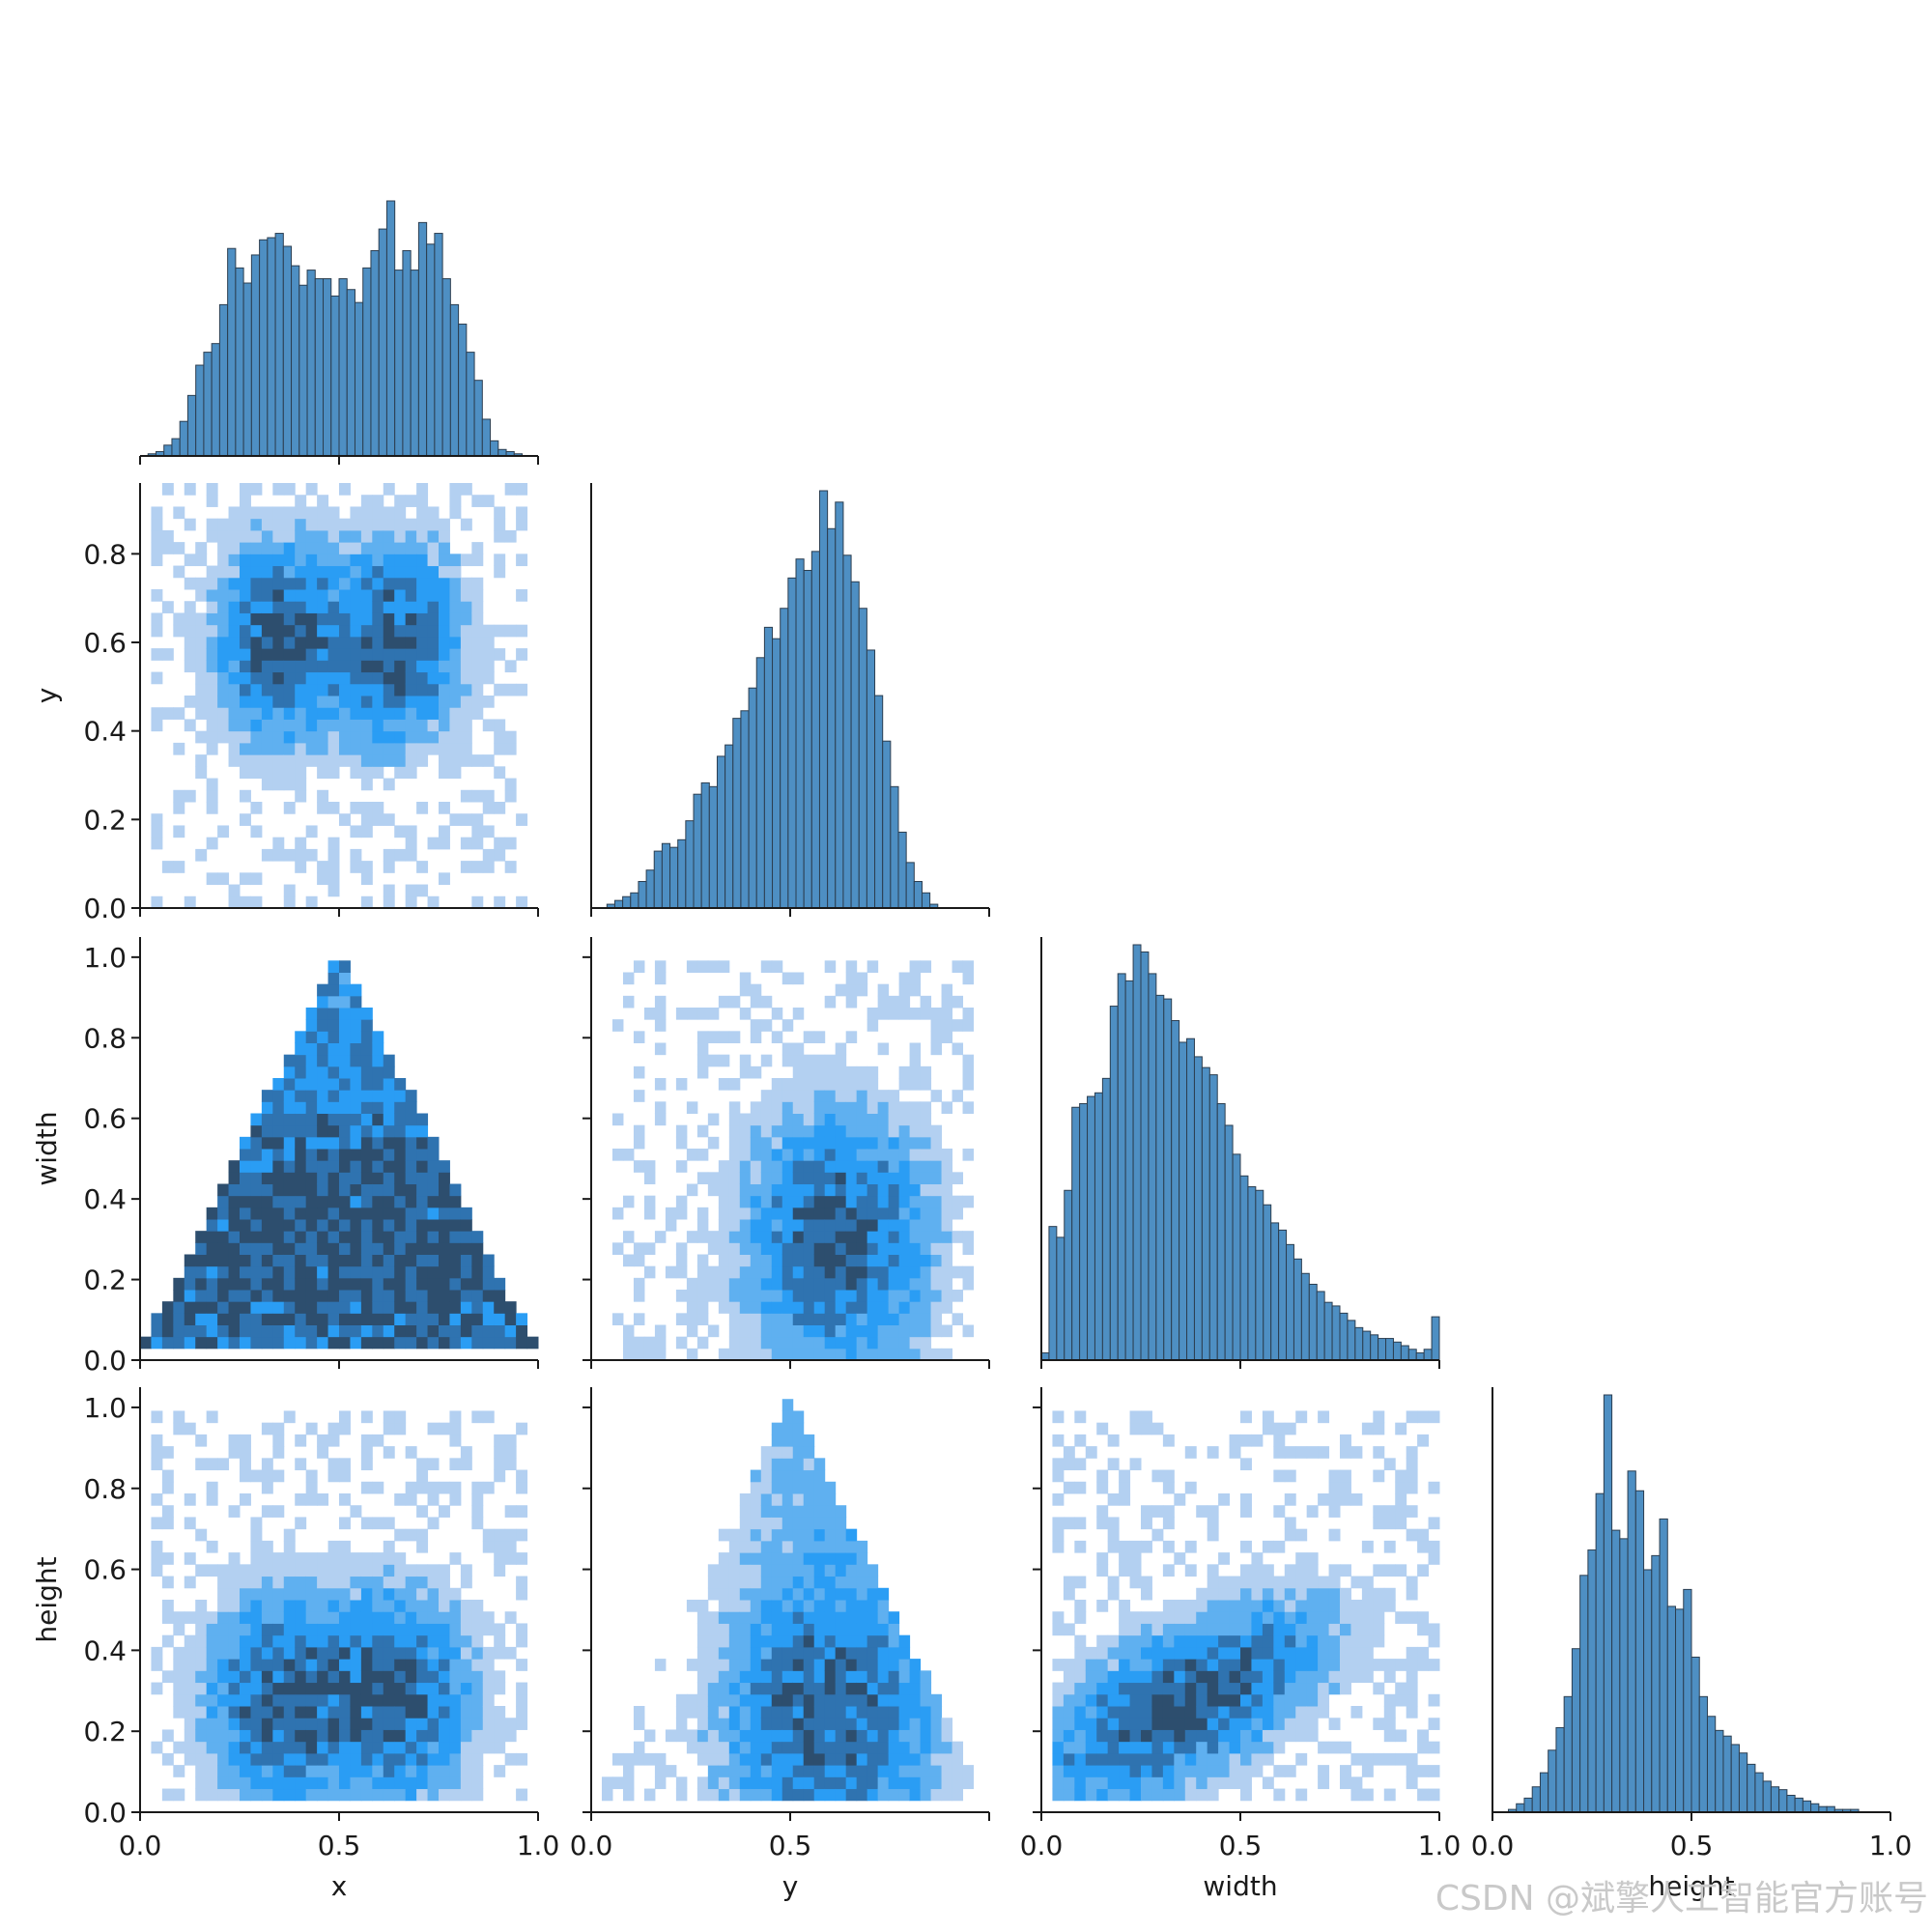 The image size is (1932, 1932). I want to click on y-tick-label: 0.6, so click(105, 643).